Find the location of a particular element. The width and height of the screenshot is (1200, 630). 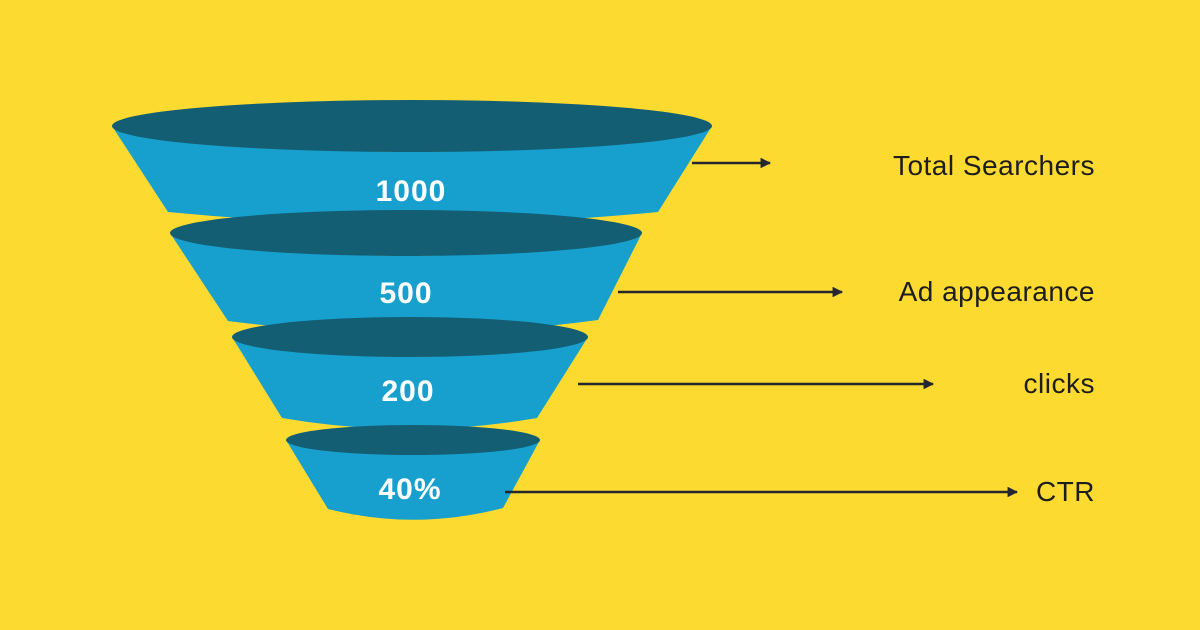

funnel-stage-3-top-ellipse is located at coordinates (410, 337).